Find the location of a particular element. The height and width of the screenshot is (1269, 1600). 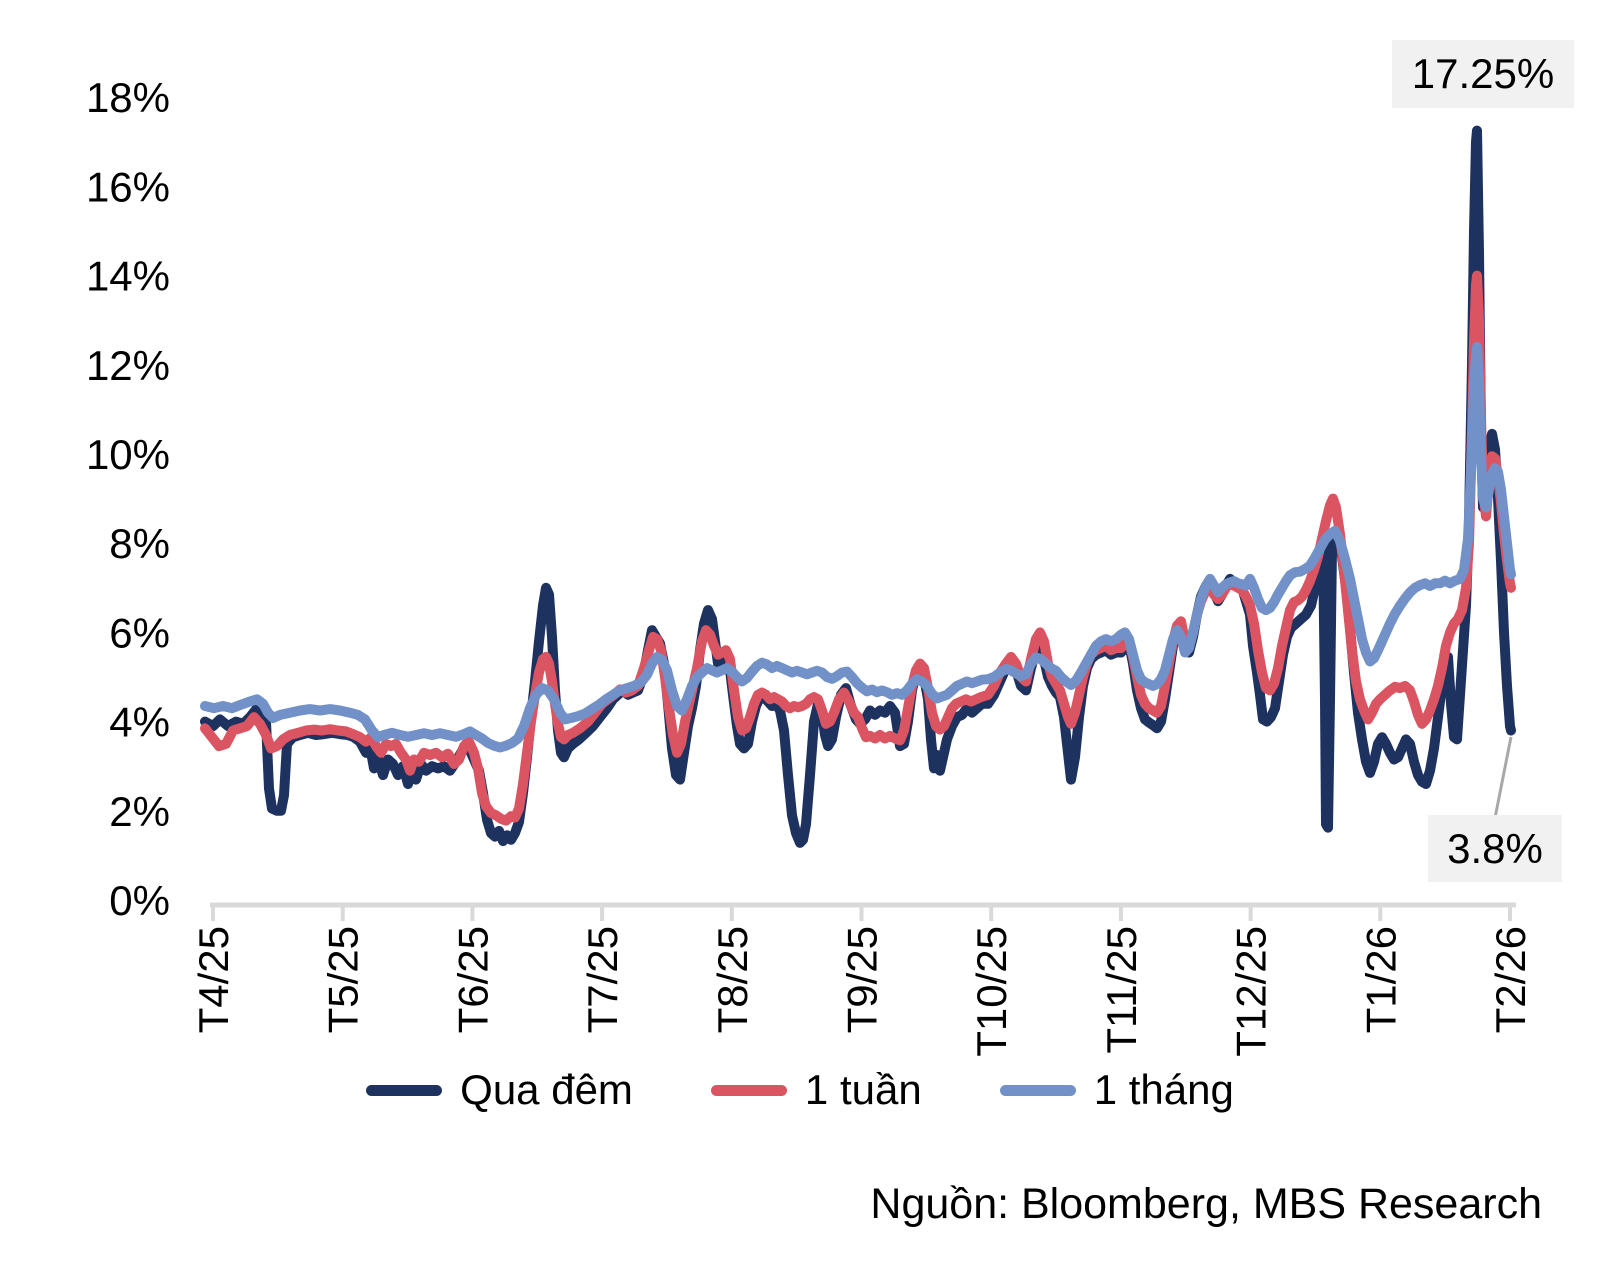

x-axis-label: T5/25 is located at coordinates (343, 979).